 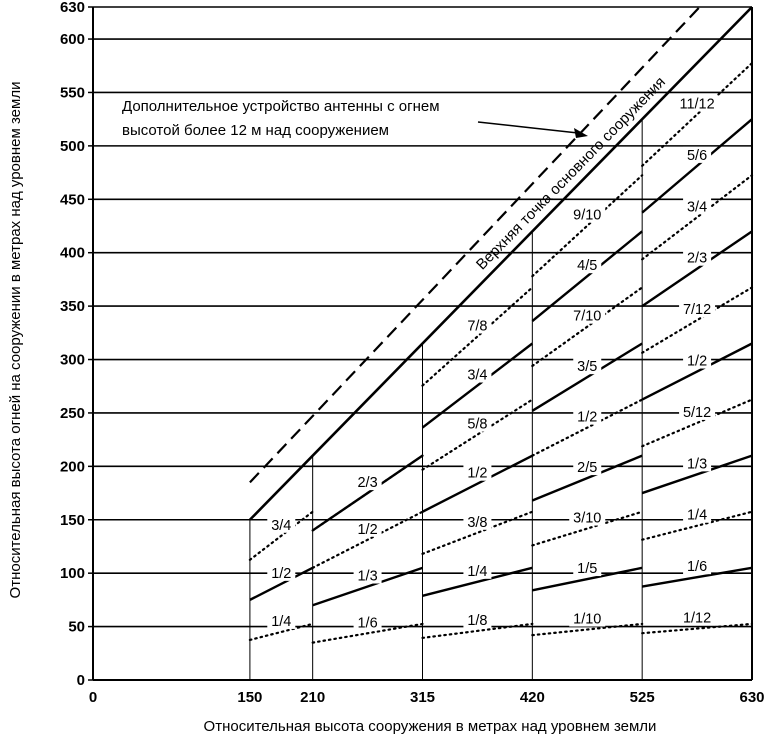 What do you see at coordinates (528, 127) in the screenshot?
I see `antenna-annotation-arrow-shaft` at bounding box center [528, 127].